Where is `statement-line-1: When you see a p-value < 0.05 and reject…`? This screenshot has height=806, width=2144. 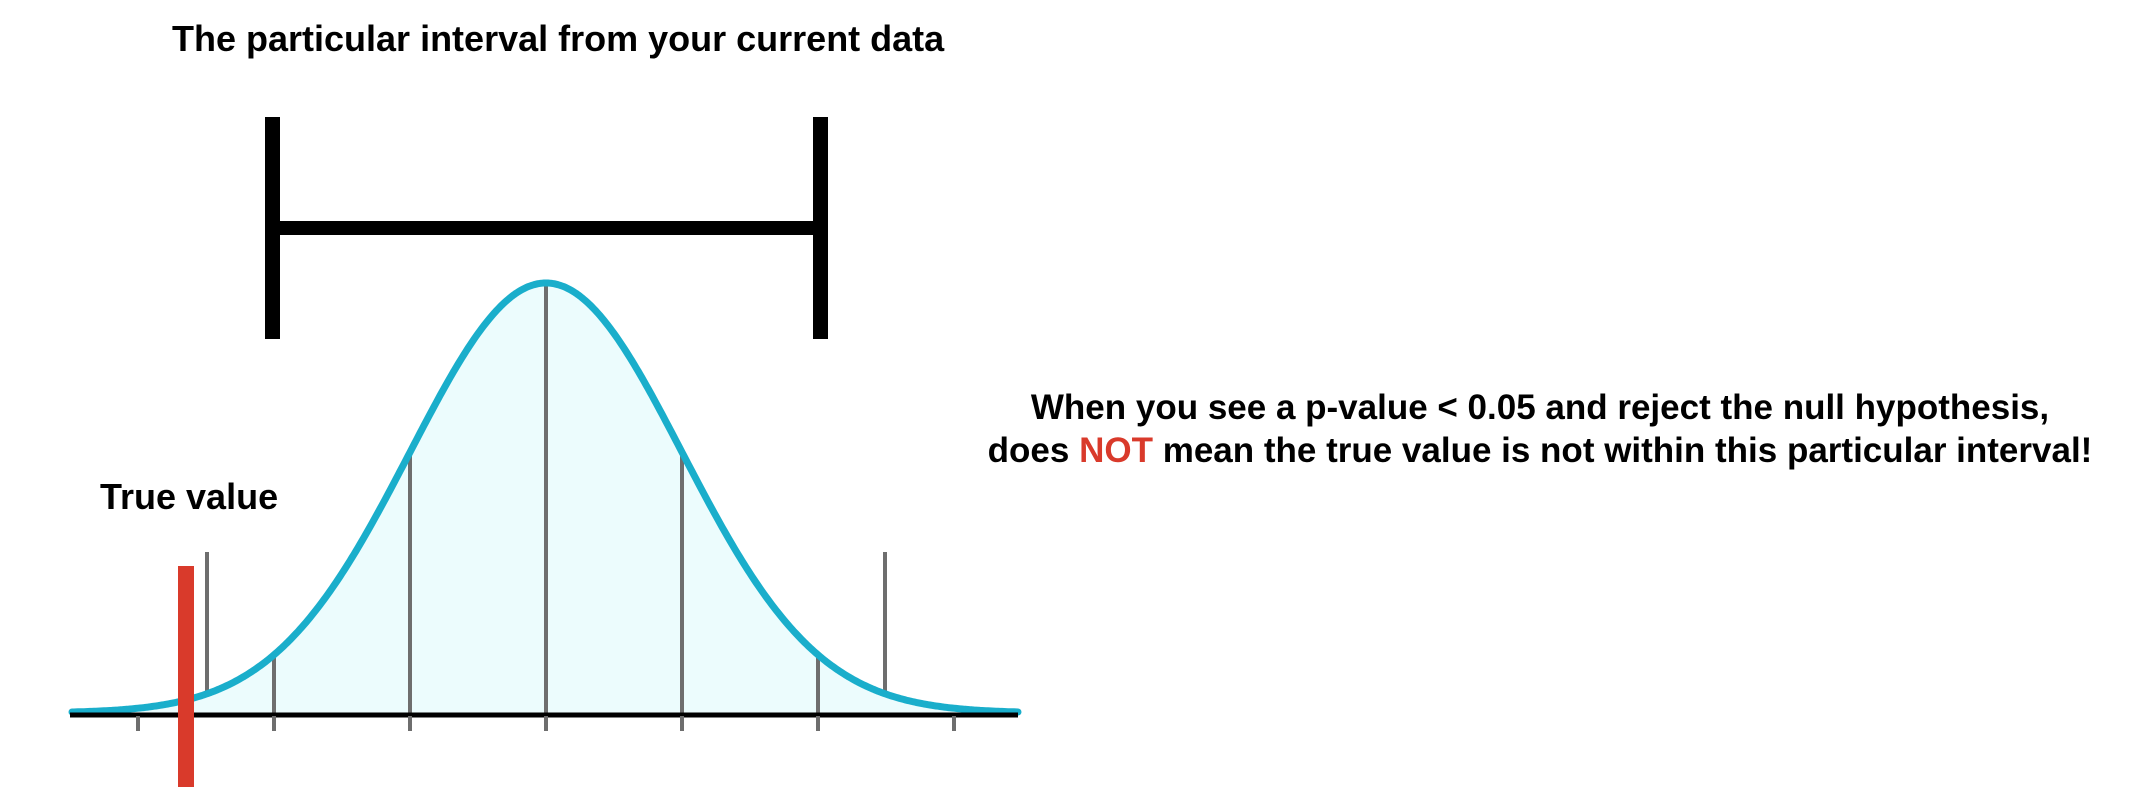 statement-line-1: When you see a p-value < 0.05 and reject… is located at coordinates (1540, 407).